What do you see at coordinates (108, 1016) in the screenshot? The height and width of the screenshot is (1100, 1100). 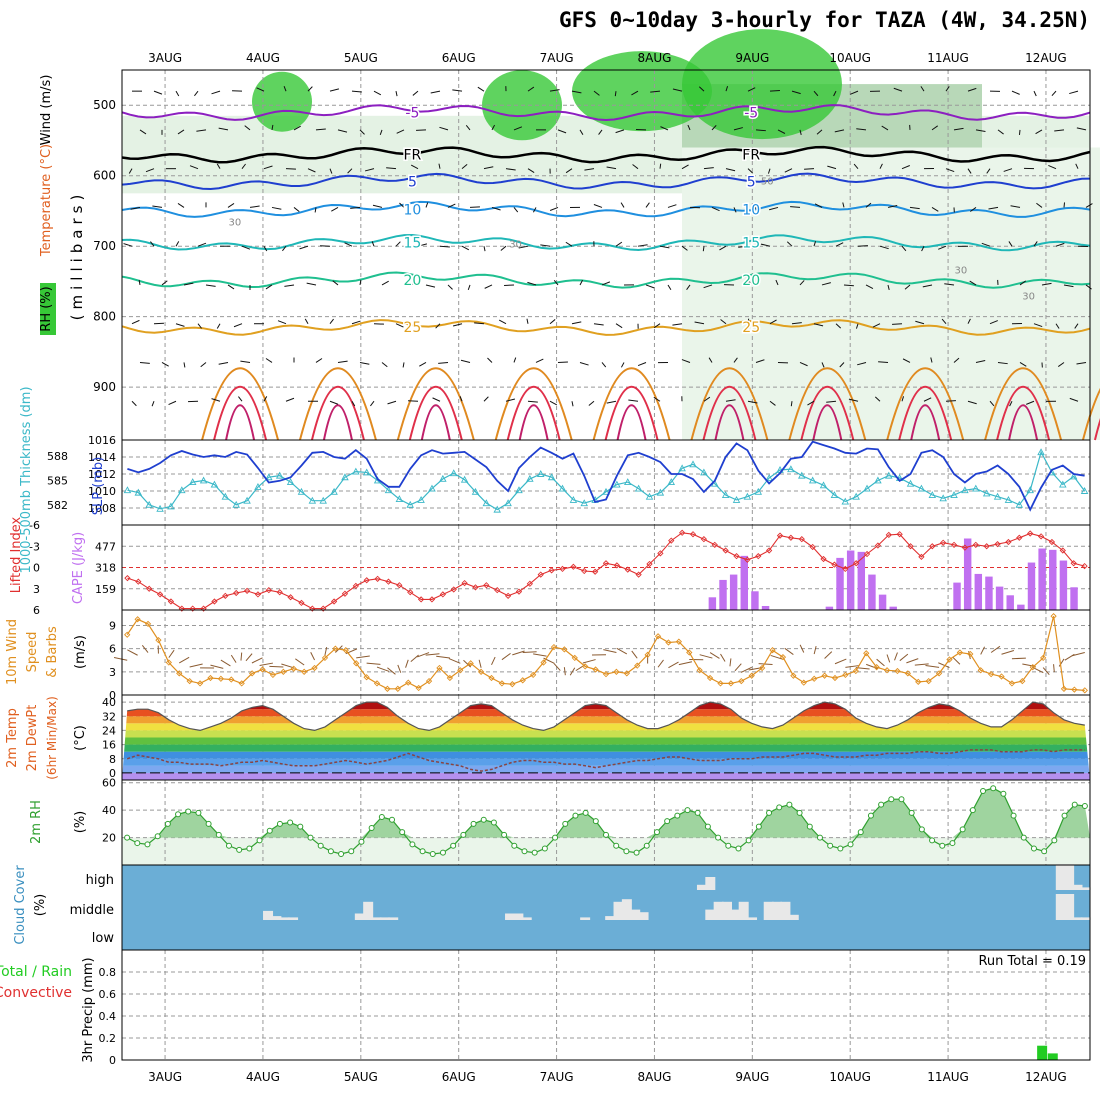 I see `precip-tick: 0.4` at bounding box center [108, 1016].